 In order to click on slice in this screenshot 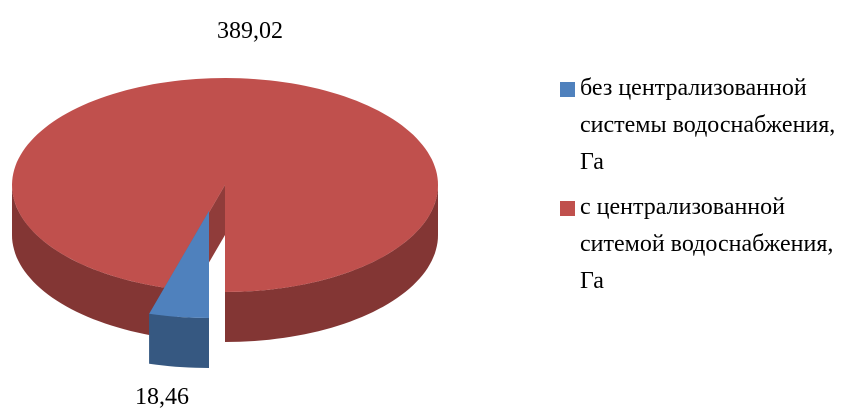, I will do `click(179, 289)`.